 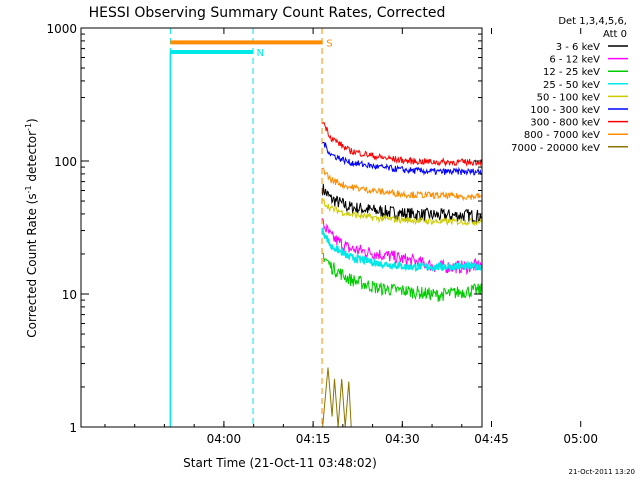 I want to click on flag-label-n: N, so click(x=260, y=53).